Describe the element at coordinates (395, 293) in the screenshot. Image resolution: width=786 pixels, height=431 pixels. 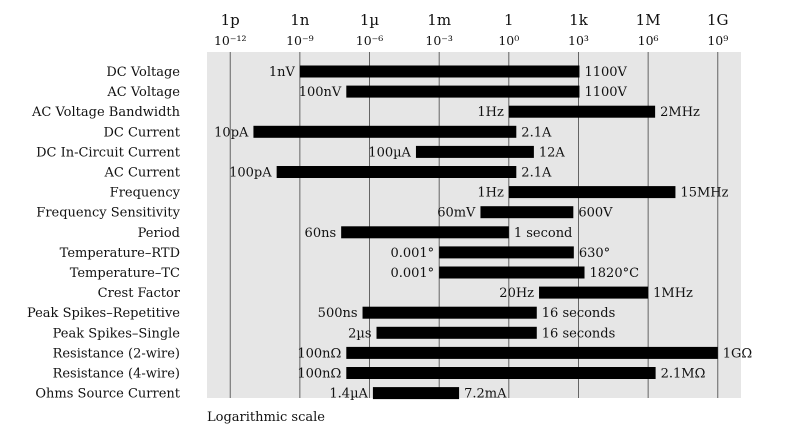
I see `range-row: Crest Factor 20Hz 1MHz` at that location.